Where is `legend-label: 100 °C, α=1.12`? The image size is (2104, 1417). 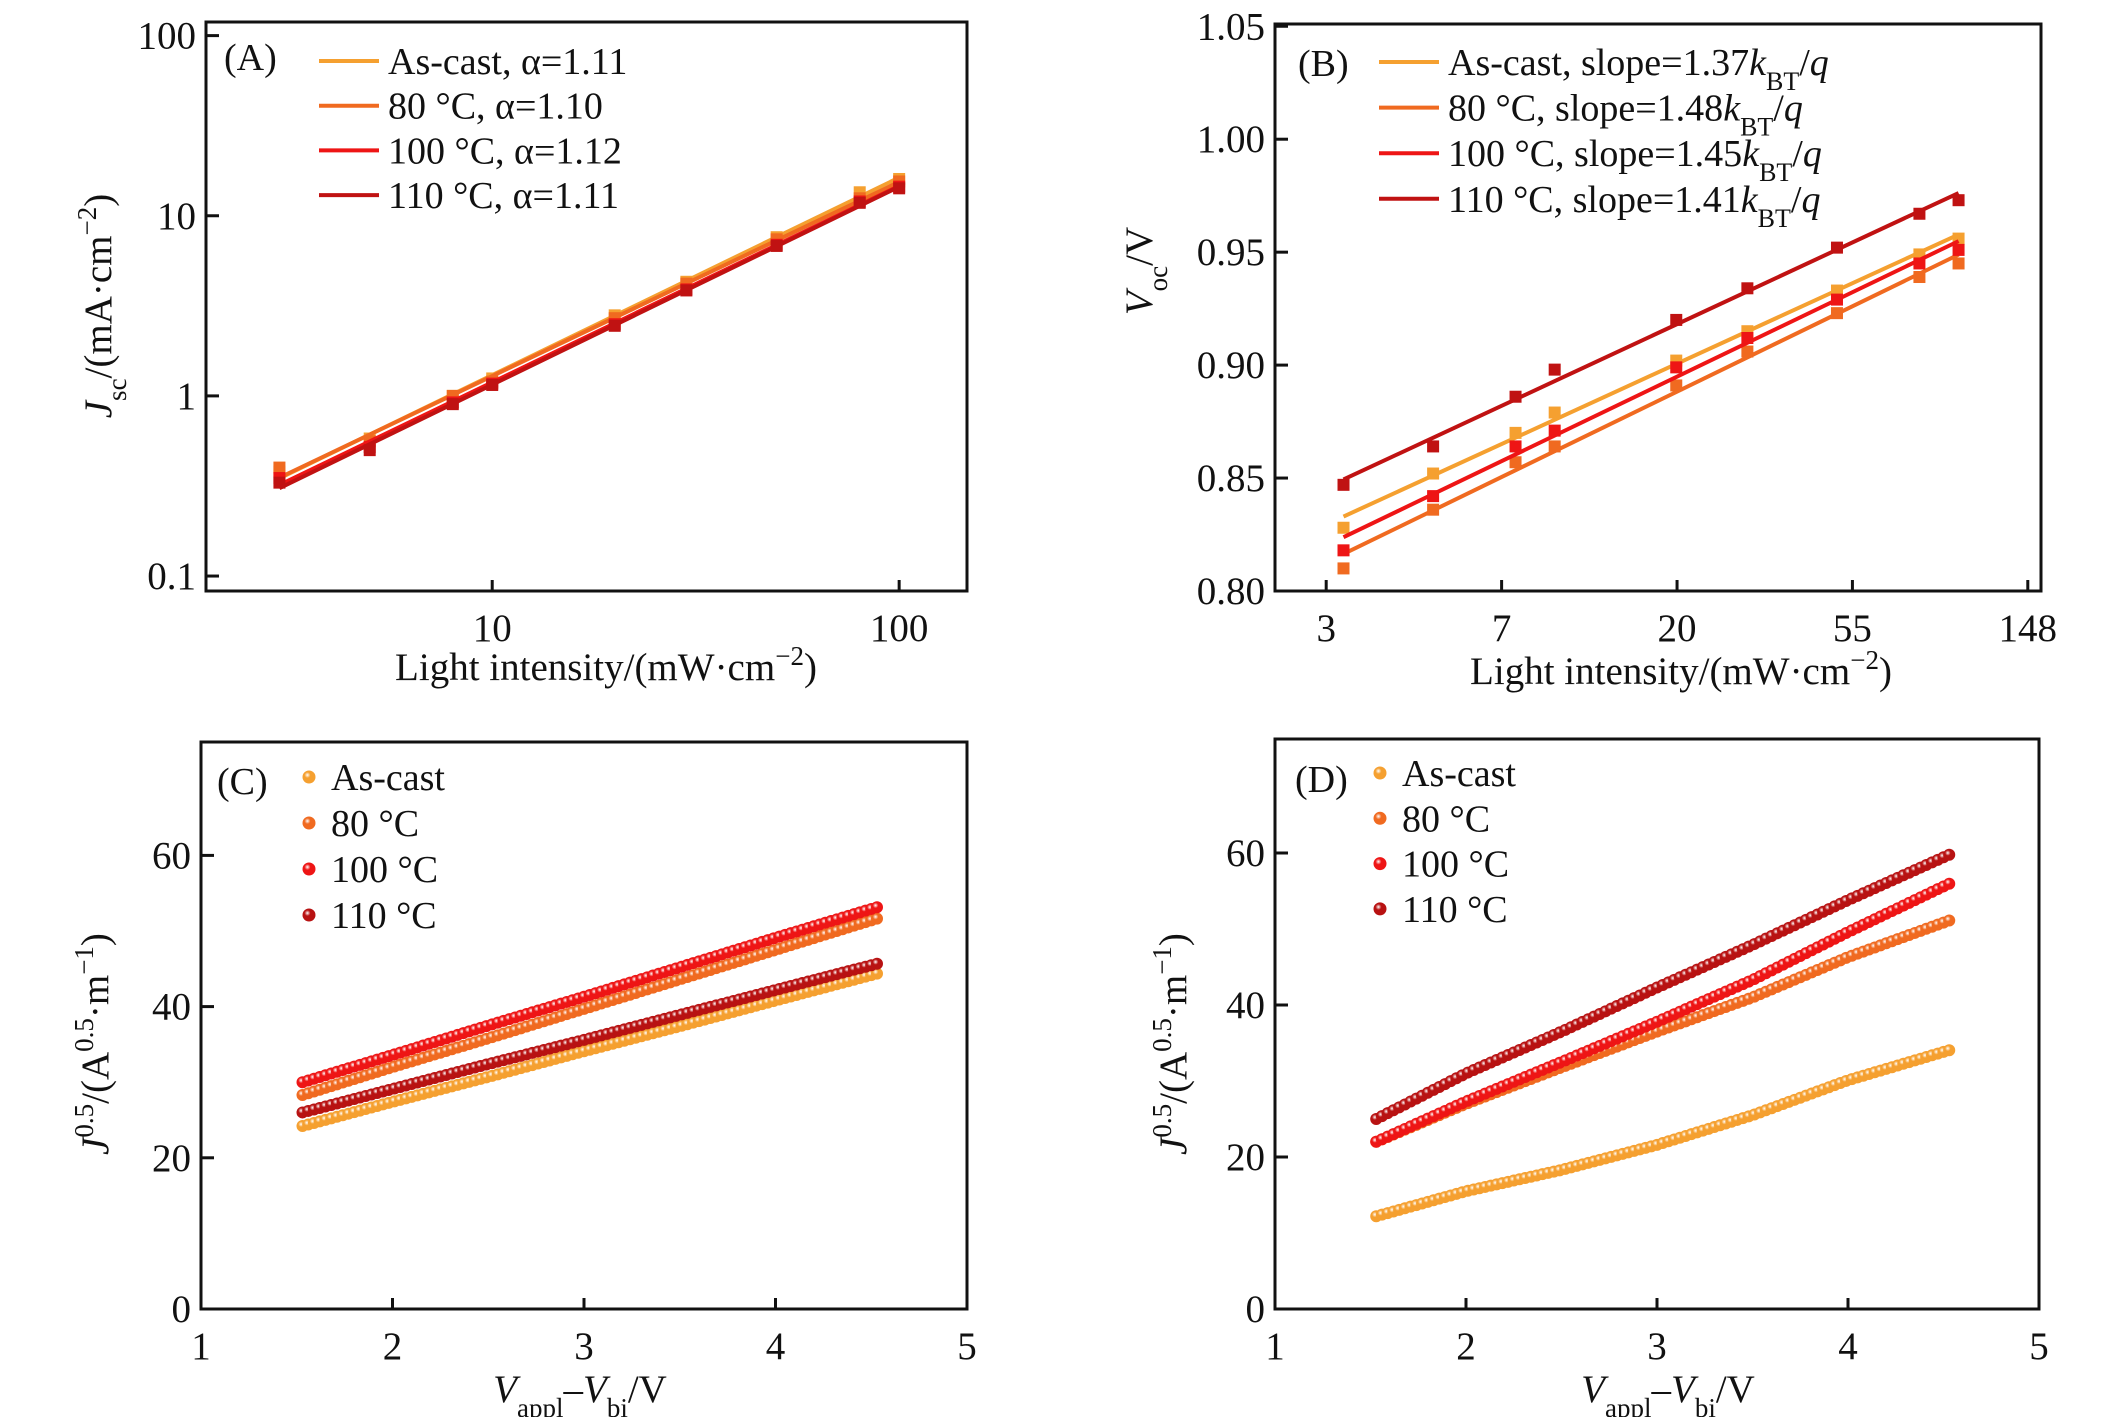
legend-label: 100 °C, α=1.12 is located at coordinates (505, 151).